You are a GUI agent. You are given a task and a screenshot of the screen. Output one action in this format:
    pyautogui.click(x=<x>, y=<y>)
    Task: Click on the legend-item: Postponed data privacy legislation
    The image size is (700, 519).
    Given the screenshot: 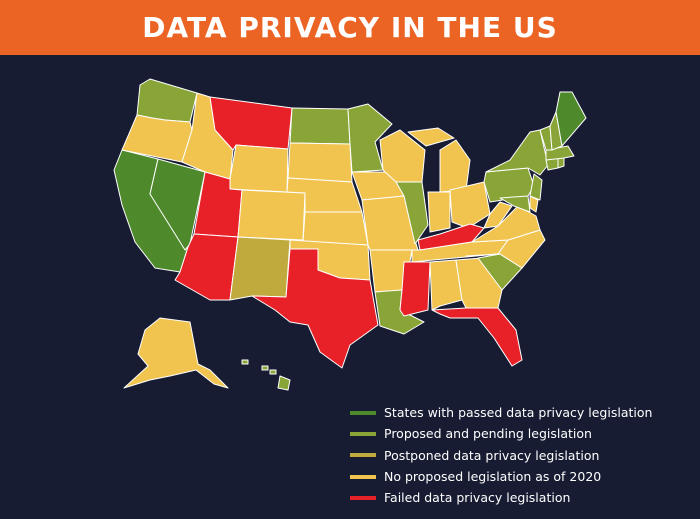 What is the action you would take?
    pyautogui.click(x=520, y=455)
    